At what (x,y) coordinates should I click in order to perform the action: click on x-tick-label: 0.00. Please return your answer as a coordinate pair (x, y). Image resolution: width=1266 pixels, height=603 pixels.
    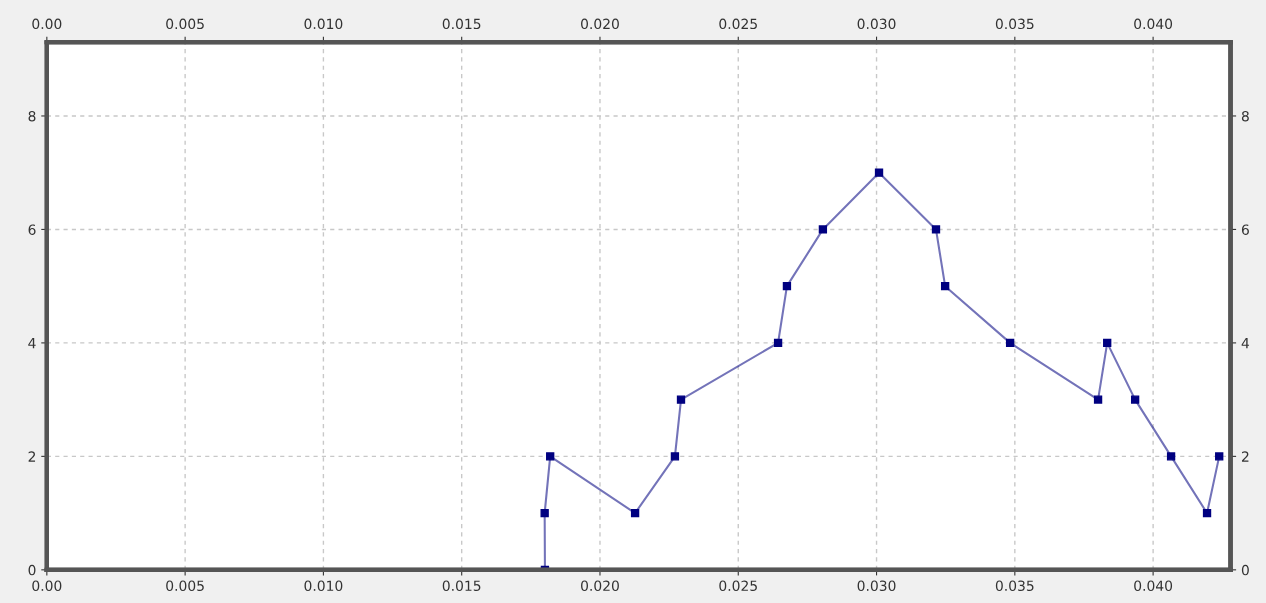
    Looking at the image, I should click on (47, 585).